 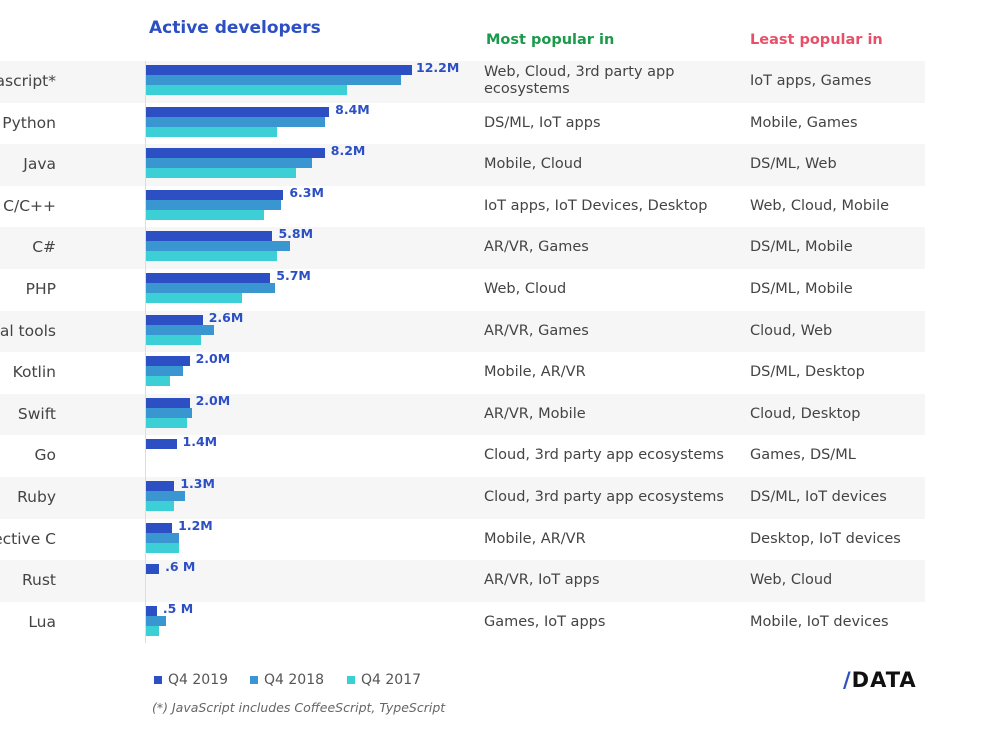 What do you see at coordinates (28, 538) in the screenshot?
I see `category-label: Objective C` at bounding box center [28, 538].